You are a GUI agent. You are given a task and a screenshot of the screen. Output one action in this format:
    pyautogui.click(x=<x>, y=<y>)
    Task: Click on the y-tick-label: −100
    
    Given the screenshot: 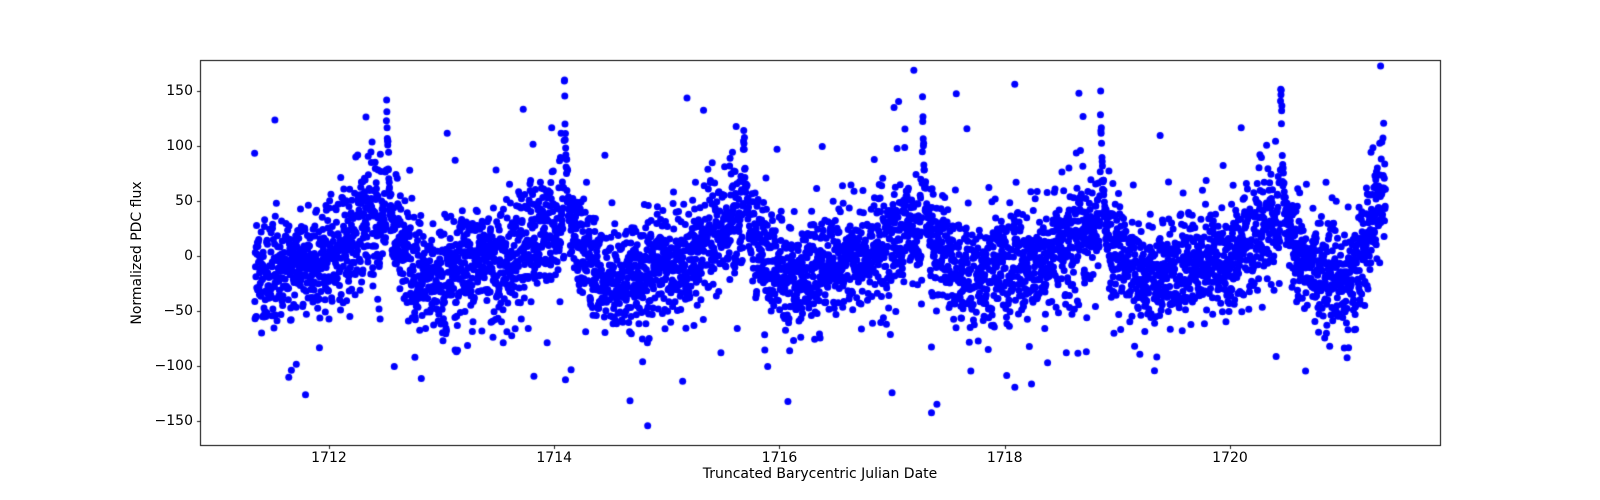 What is the action you would take?
    pyautogui.click(x=173, y=366)
    